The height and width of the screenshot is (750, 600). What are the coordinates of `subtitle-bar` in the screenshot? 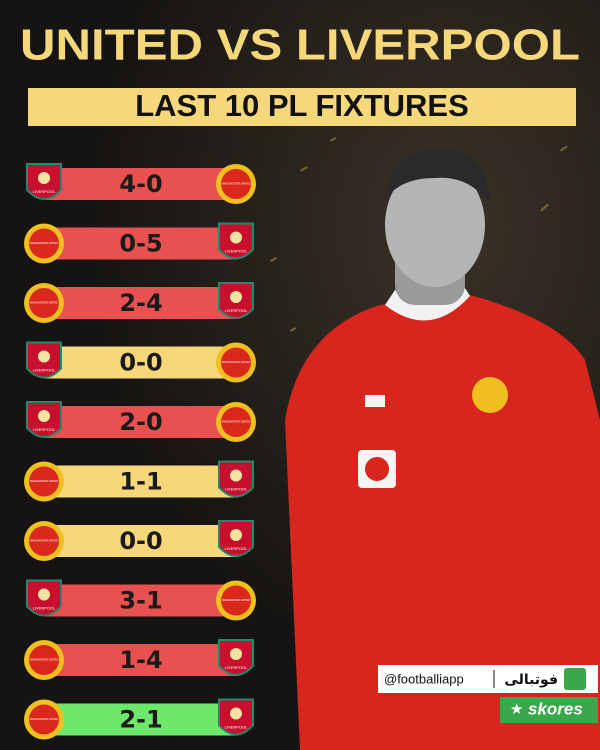 It's located at (302, 107).